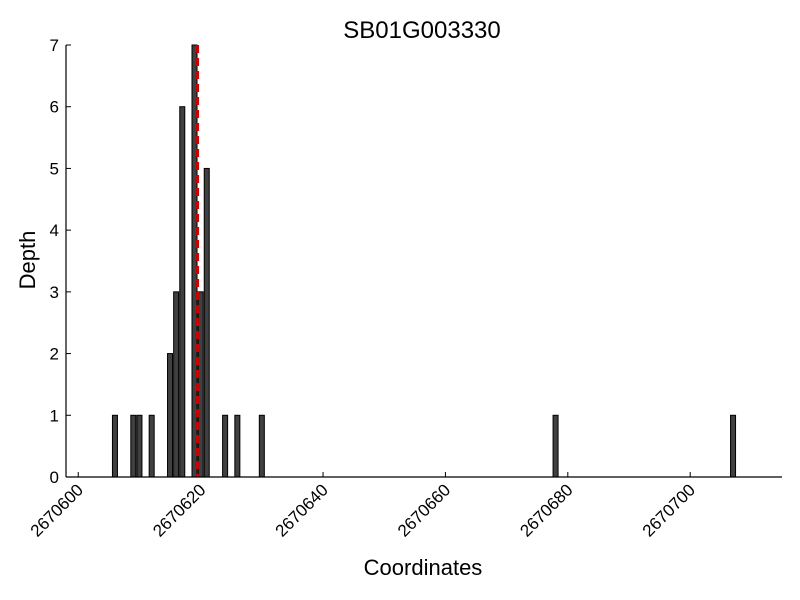 Image resolution: width=800 pixels, height=600 pixels. I want to click on x-tick-label: 2670660, so click(424, 510).